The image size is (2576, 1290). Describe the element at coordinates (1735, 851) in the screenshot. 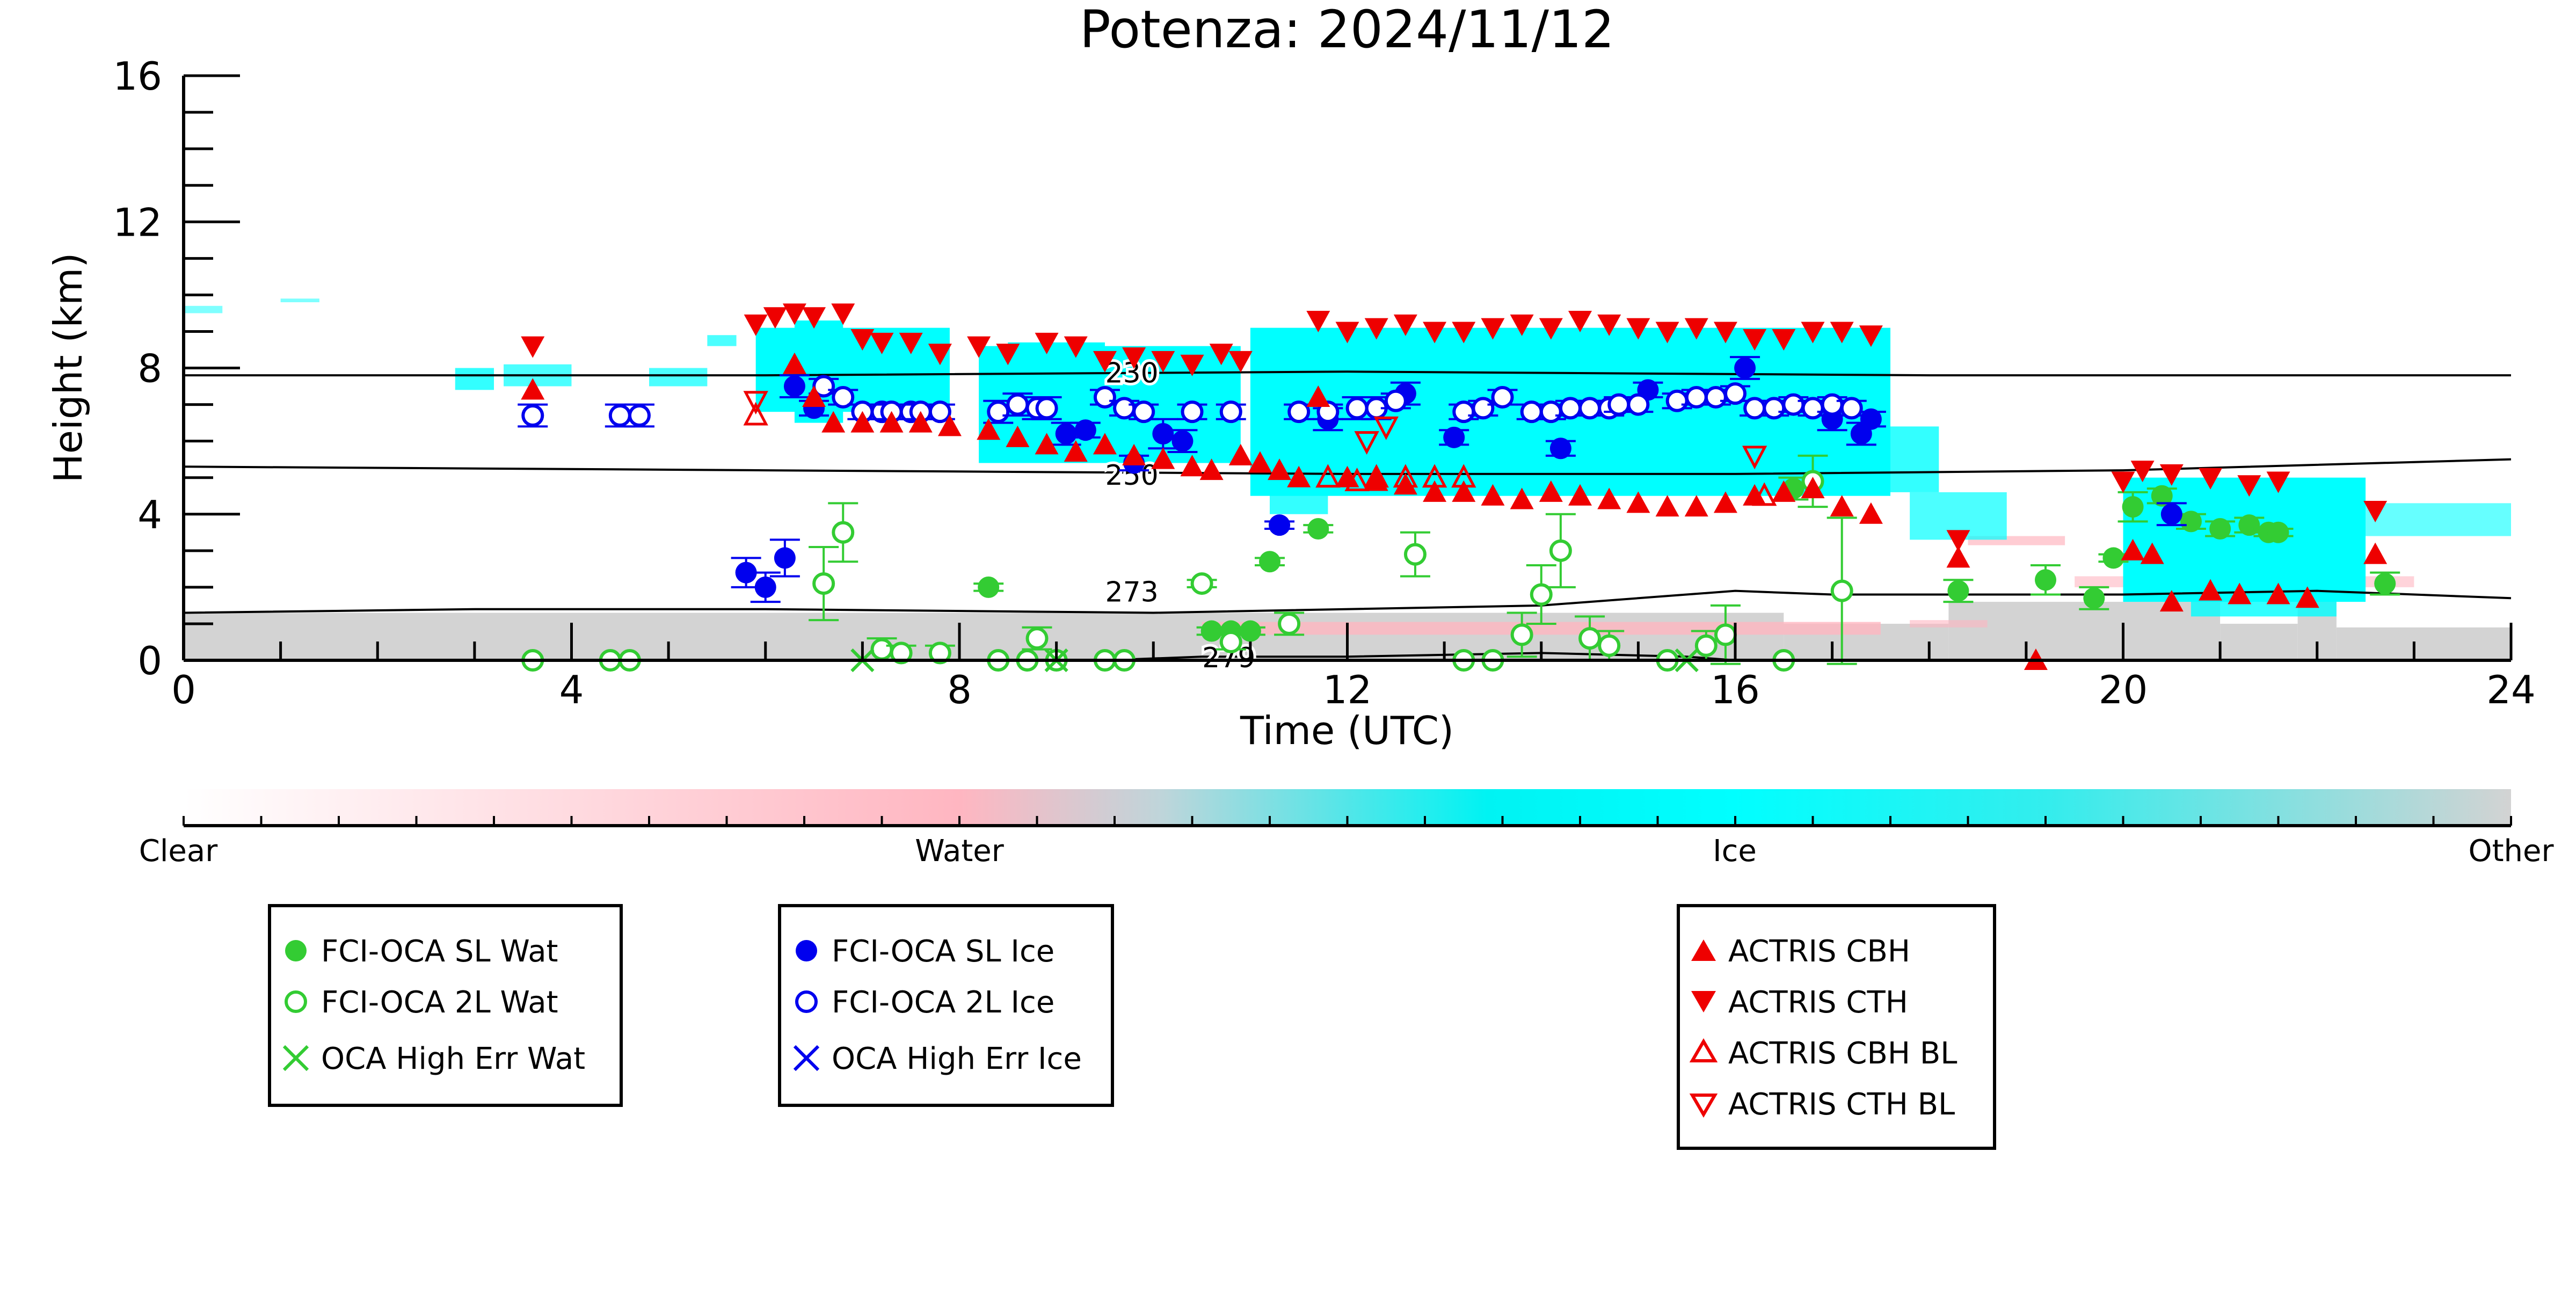

I see `colorbar-label-ice: Ice` at that location.